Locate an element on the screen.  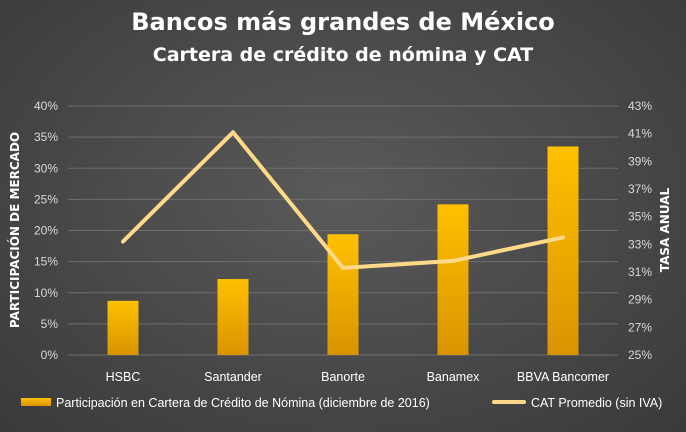
y-axis-title: PARTICIPACIÓN DE MERCADO is located at coordinates (14, 230).